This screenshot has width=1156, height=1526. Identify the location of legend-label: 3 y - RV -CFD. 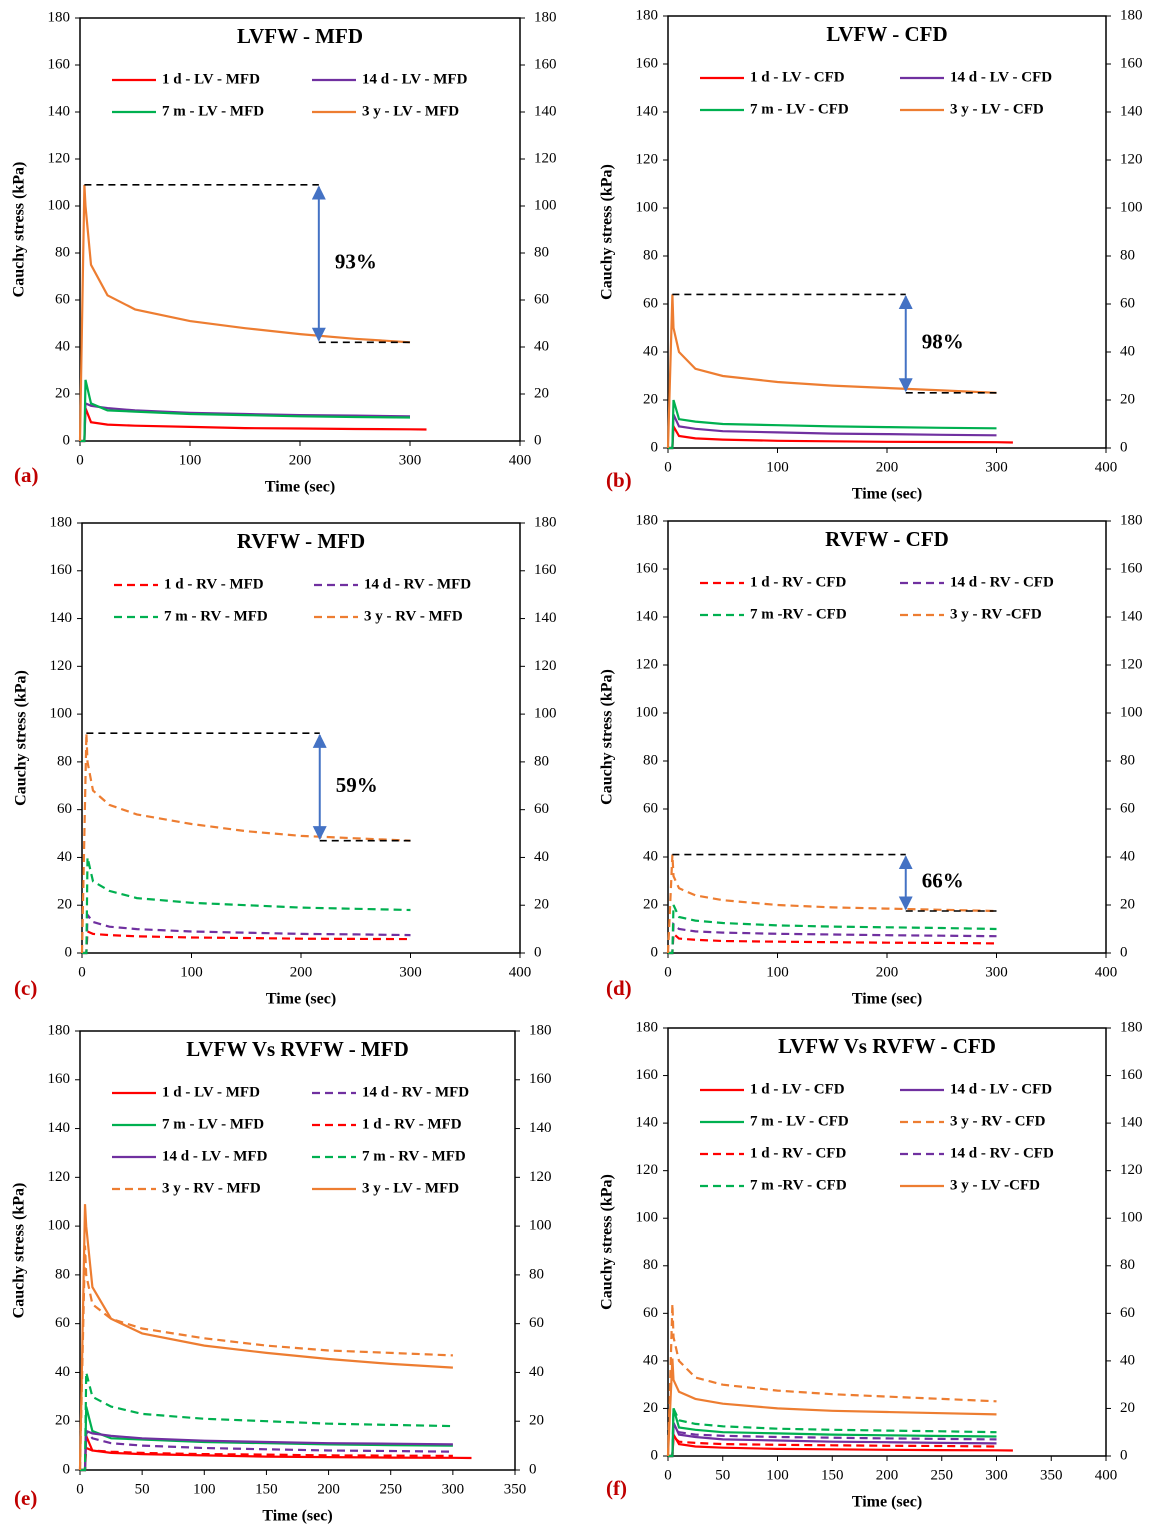
(996, 614).